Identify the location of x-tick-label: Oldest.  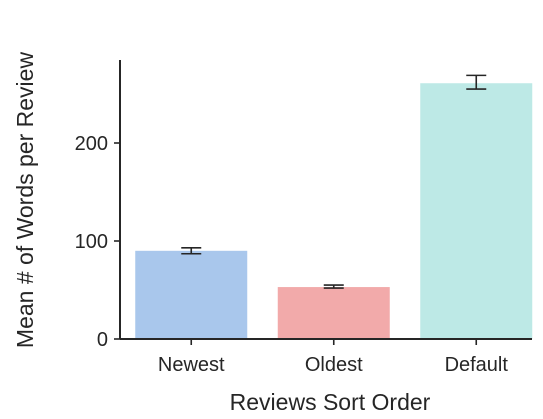
(334, 365).